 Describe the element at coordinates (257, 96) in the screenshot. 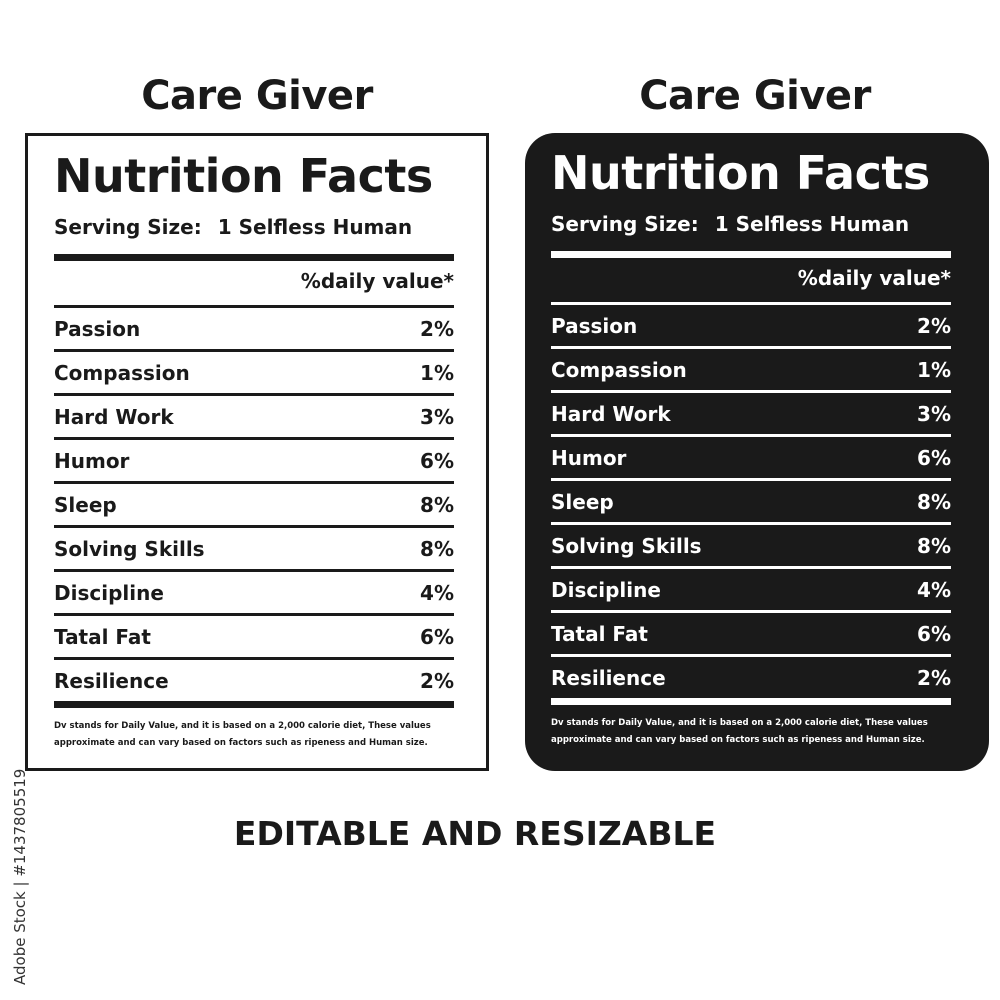

I see `left-heading: Care Giver` at that location.